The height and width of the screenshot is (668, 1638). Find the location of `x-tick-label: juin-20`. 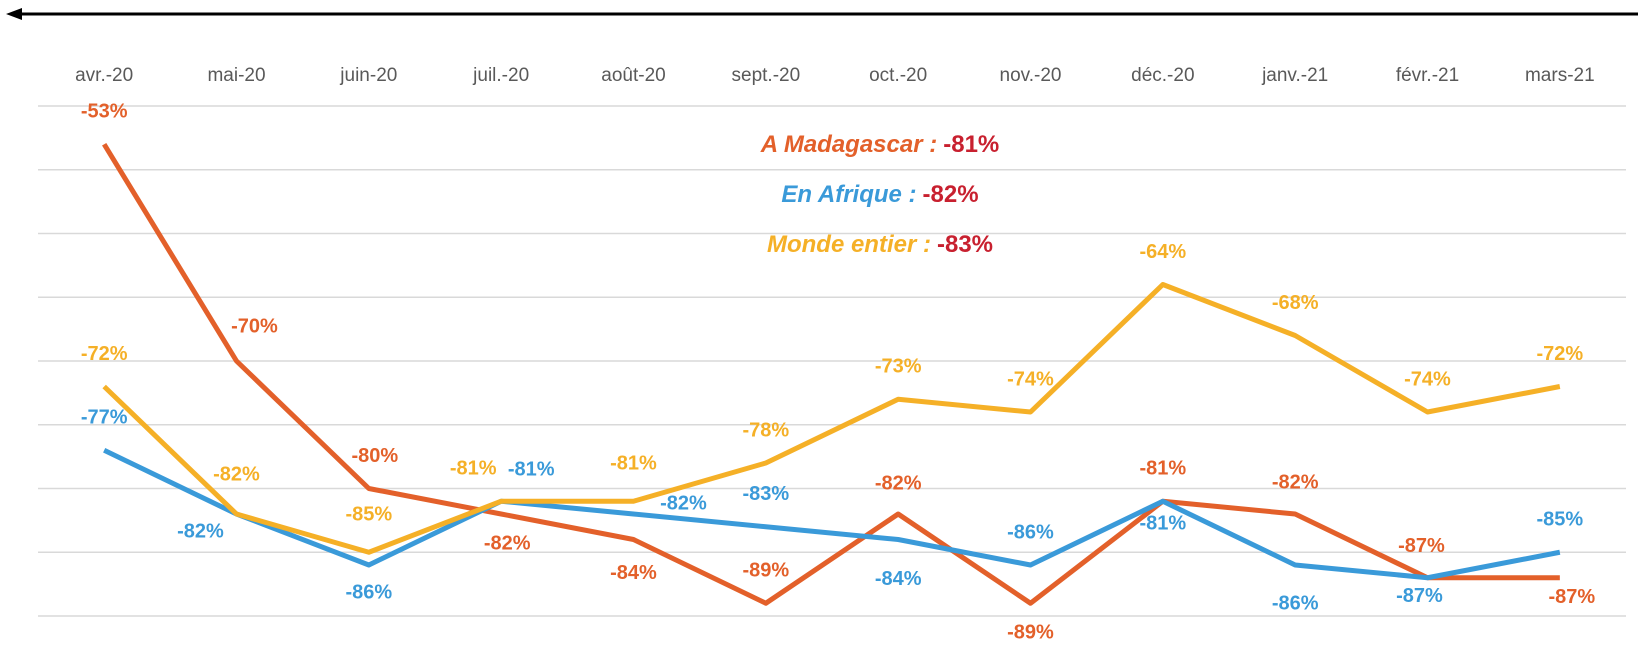

x-tick-label: juin-20 is located at coordinates (368, 75).